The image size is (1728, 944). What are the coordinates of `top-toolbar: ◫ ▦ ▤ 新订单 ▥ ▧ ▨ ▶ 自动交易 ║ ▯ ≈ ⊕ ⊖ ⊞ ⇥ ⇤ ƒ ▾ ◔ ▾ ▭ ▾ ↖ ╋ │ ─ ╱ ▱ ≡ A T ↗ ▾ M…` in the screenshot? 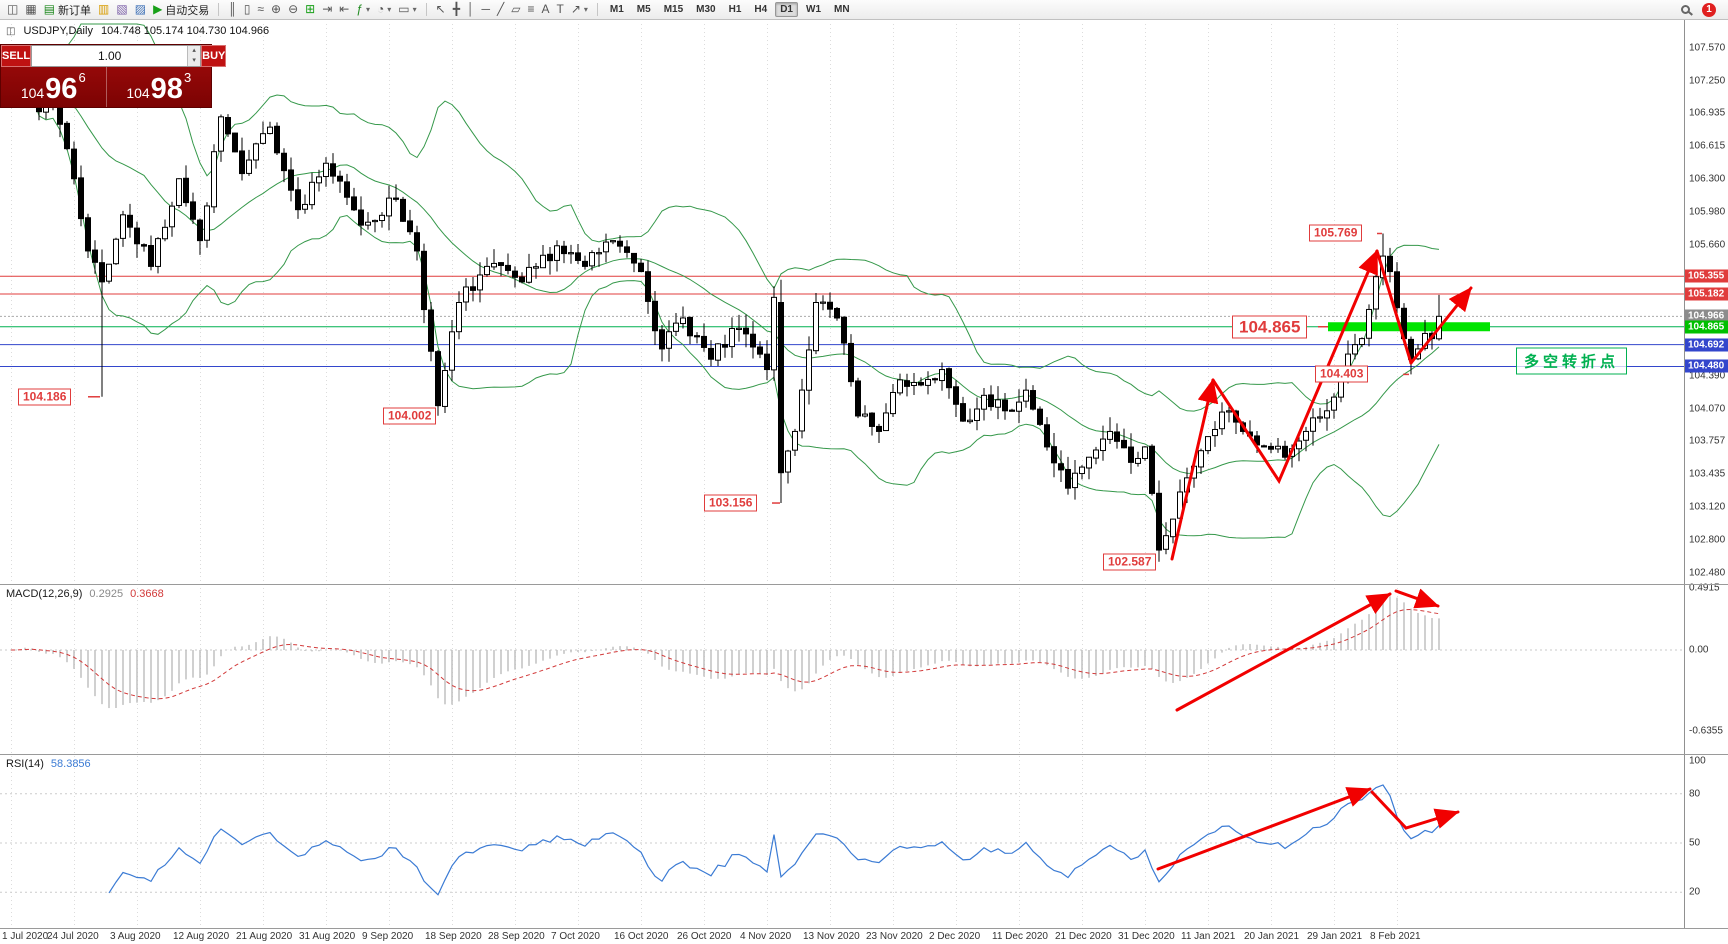 It's located at (864, 10).